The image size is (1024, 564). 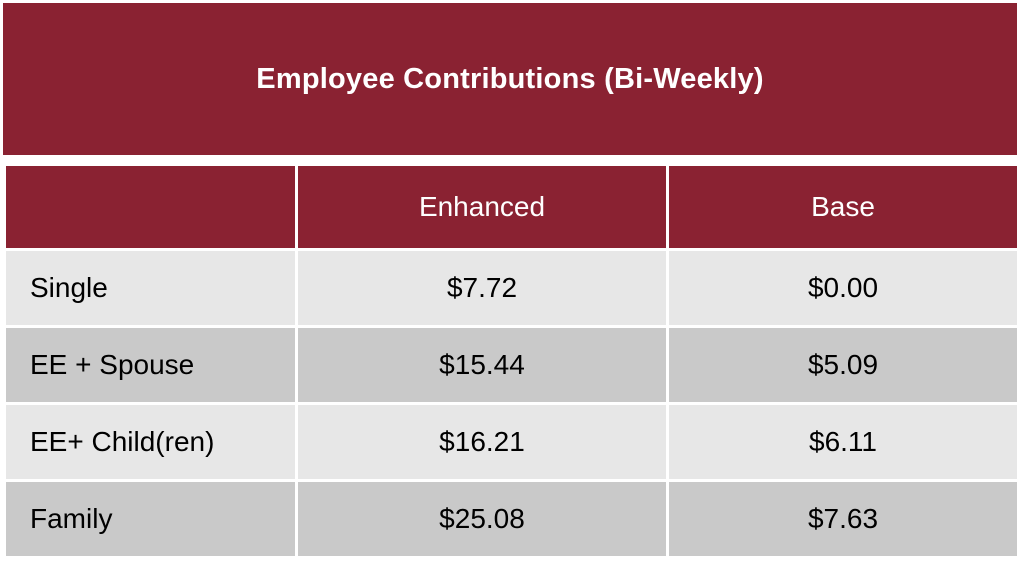 What do you see at coordinates (150, 365) in the screenshot?
I see `row-label: EE + Spouse` at bounding box center [150, 365].